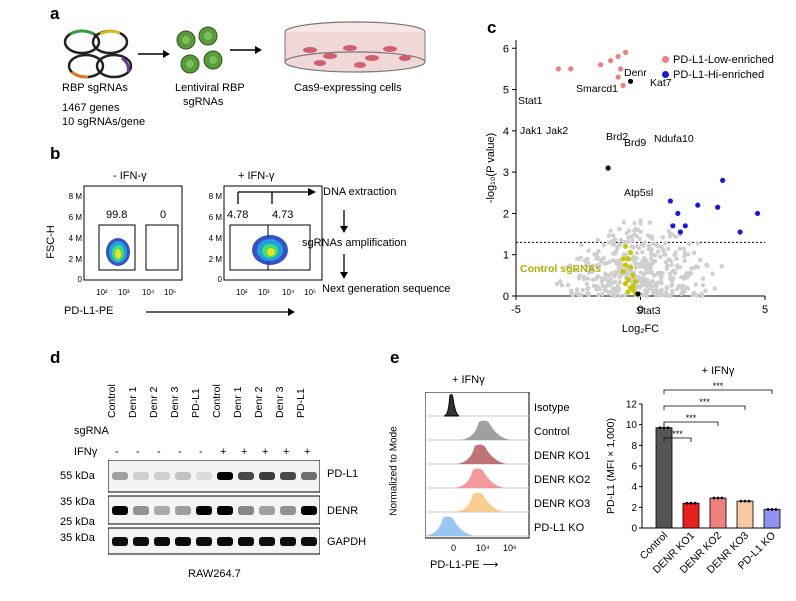  I want to click on gene-label: Stat3, so click(648, 311).